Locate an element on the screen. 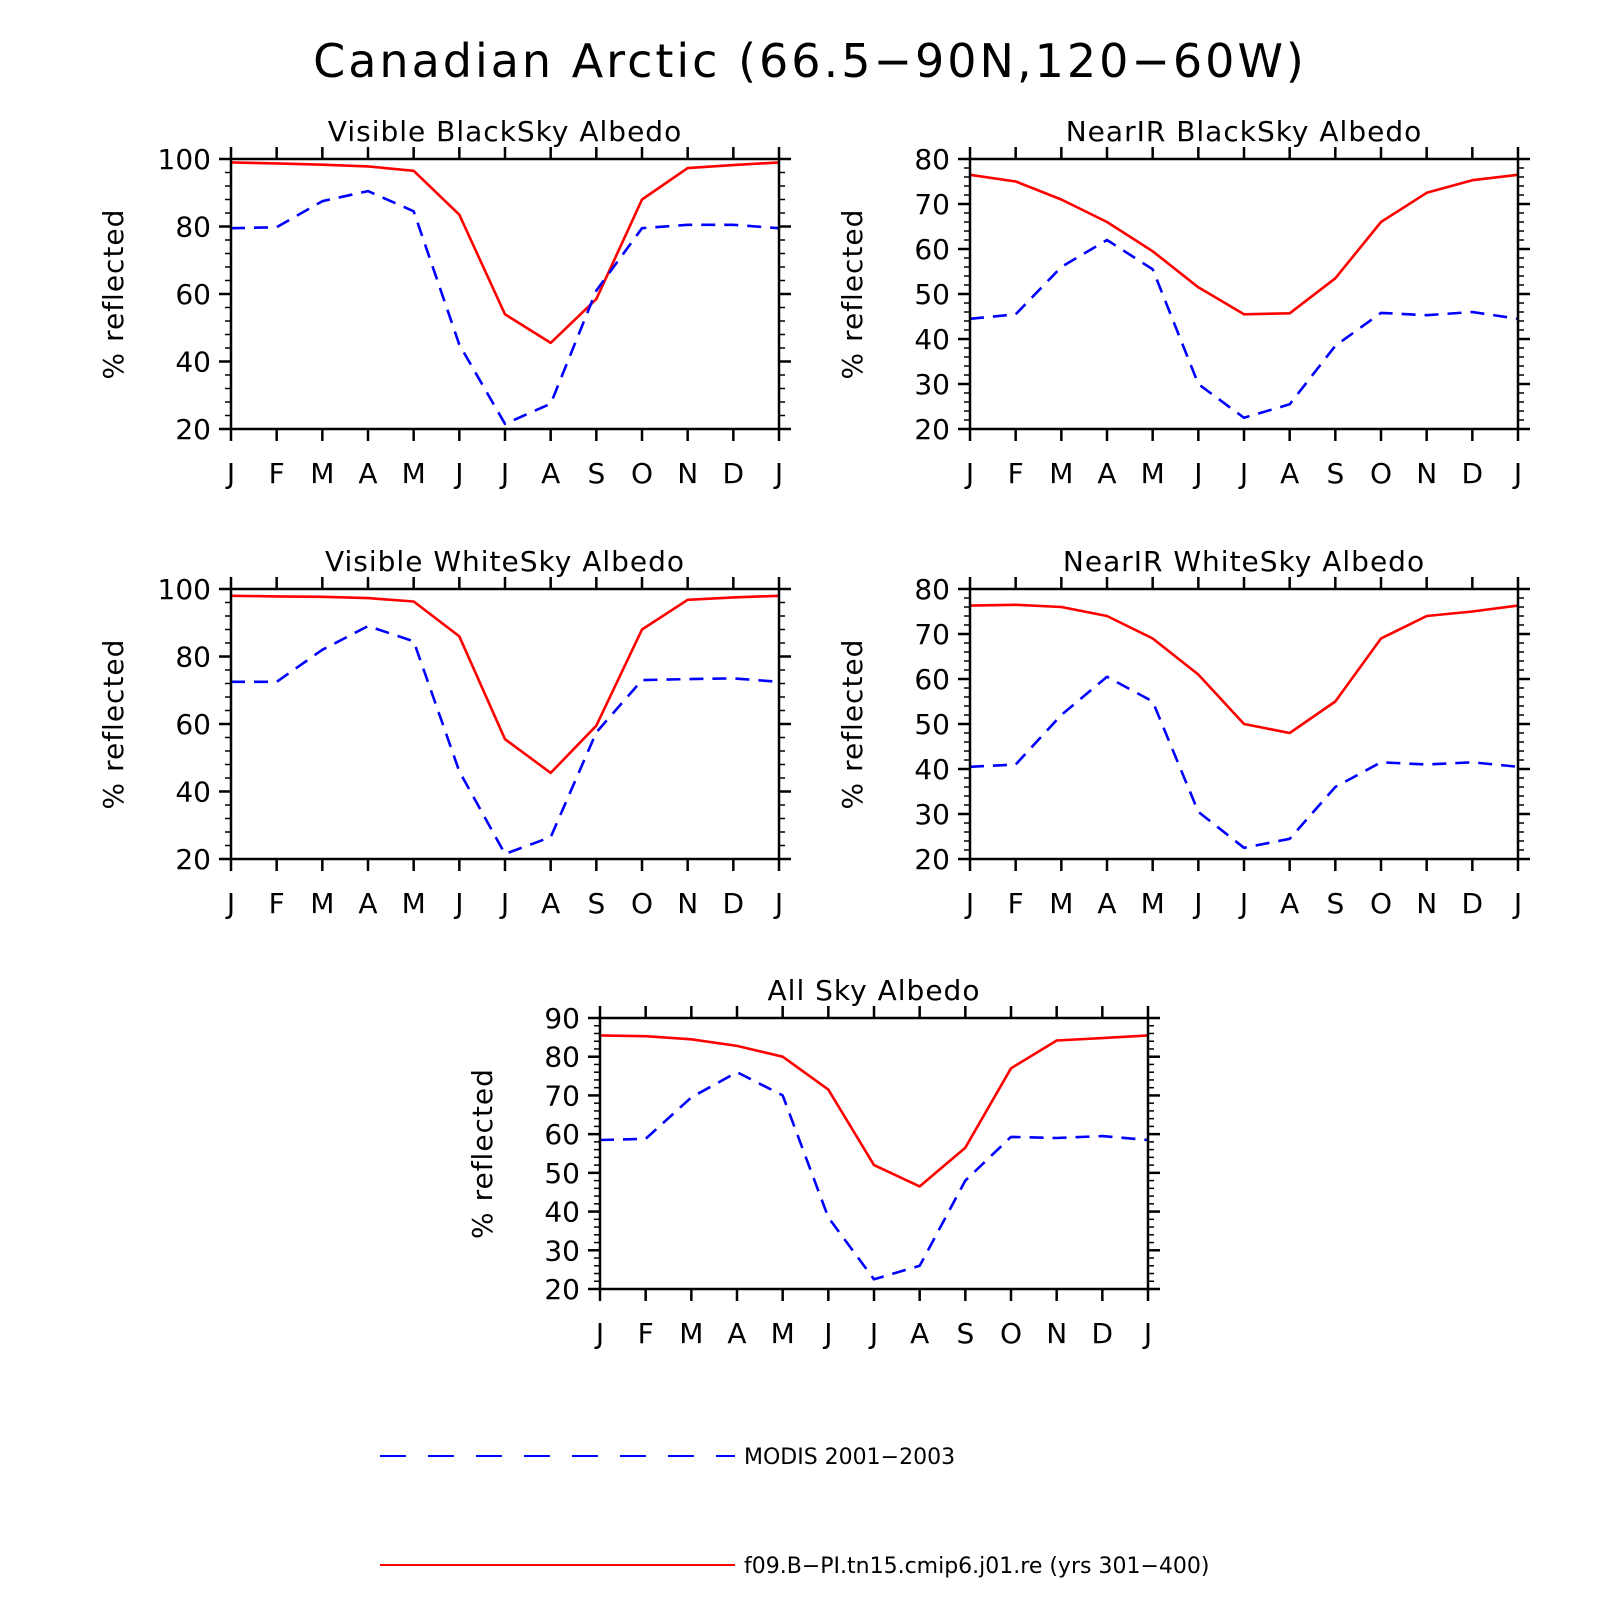 The image size is (1620, 1624). panel-title: Visible BlackSky Albedo is located at coordinates (505, 131).